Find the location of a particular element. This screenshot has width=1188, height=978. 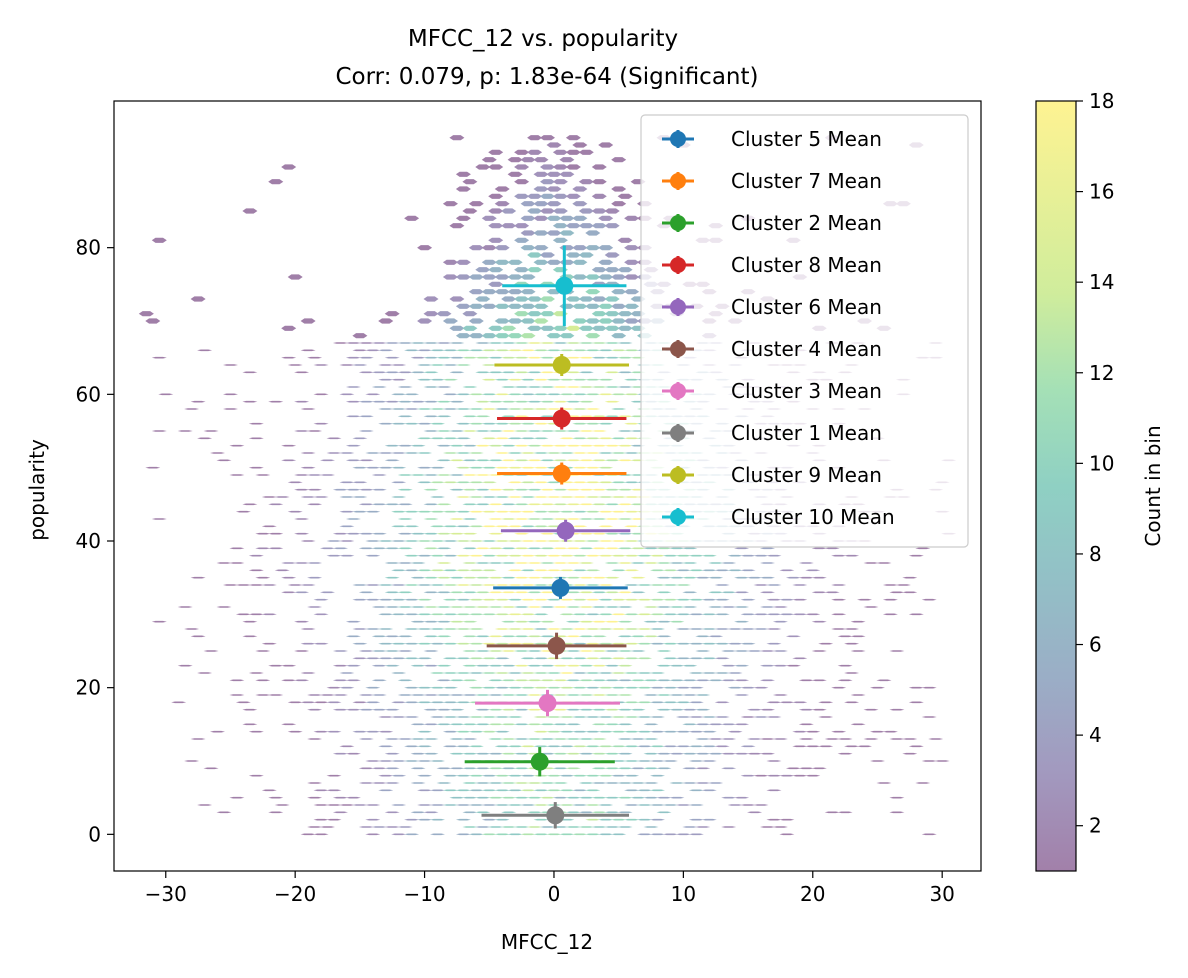

legend-entry: Cluster 5 Mean is located at coordinates (772, 139).